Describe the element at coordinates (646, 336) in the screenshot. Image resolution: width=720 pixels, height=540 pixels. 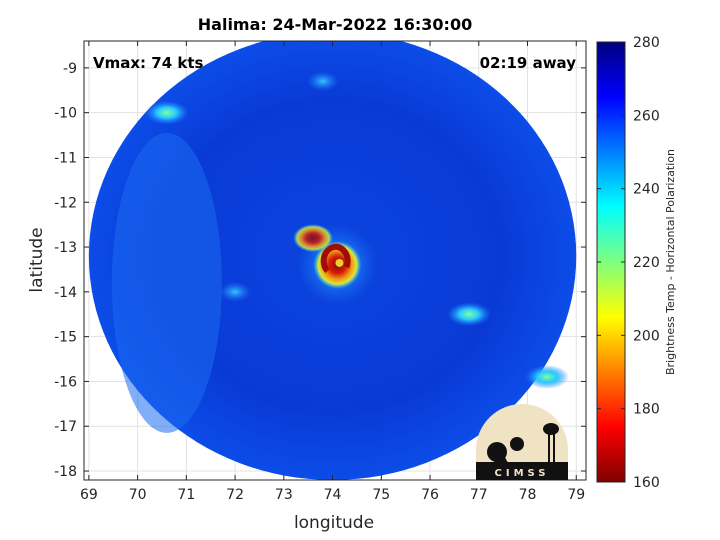
I see `colorbar-tick-label: 200` at that location.